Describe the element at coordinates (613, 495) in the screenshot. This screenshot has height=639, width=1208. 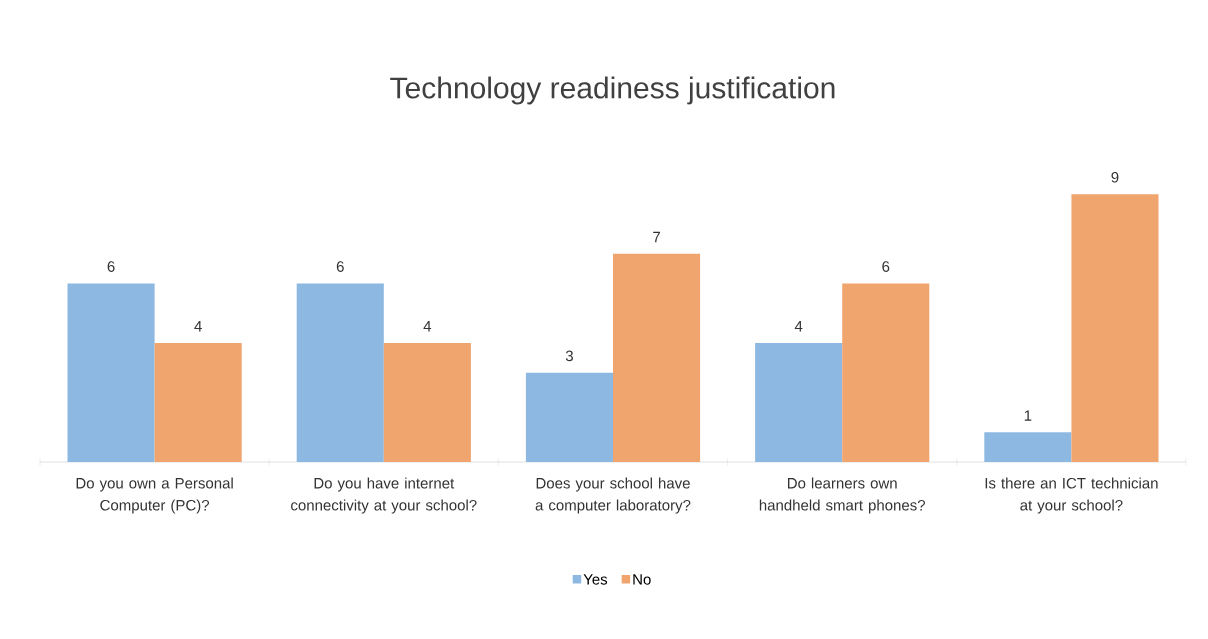
I see `x-tick-label: Does your school have a computer laboratory?` at that location.